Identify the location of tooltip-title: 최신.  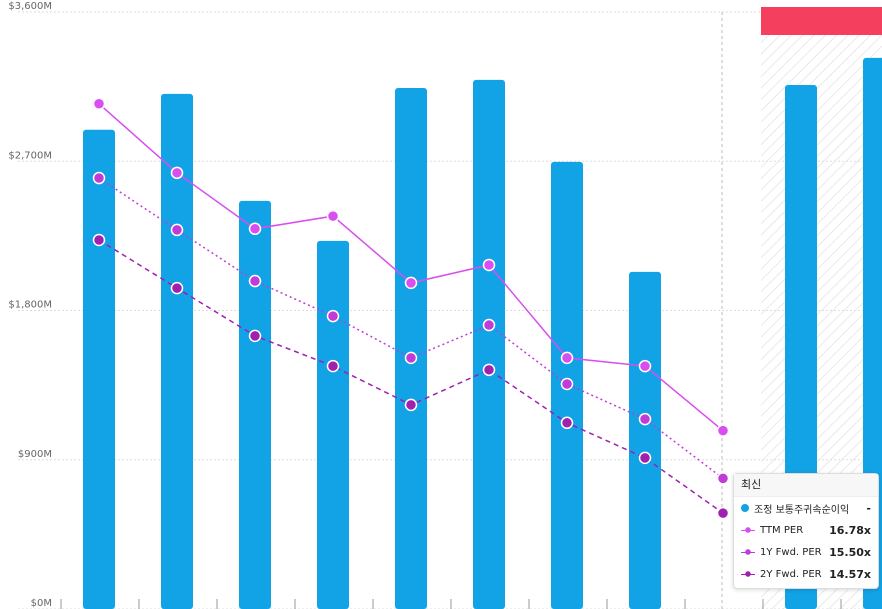
(806, 485).